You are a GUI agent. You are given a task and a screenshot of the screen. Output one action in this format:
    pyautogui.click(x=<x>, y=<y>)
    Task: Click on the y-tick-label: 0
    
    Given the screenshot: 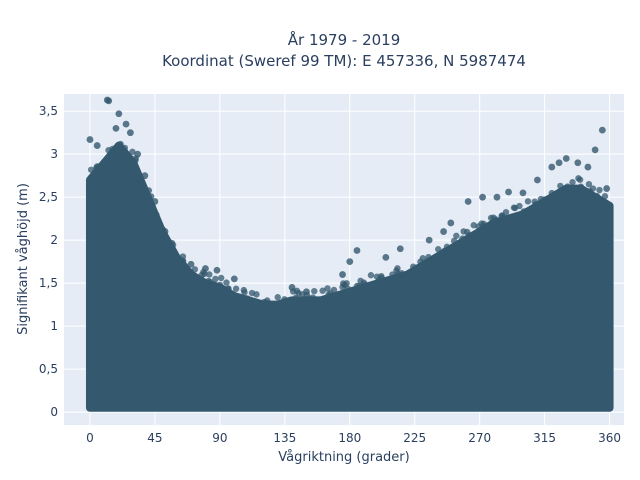 What is the action you would take?
    pyautogui.click(x=54, y=412)
    